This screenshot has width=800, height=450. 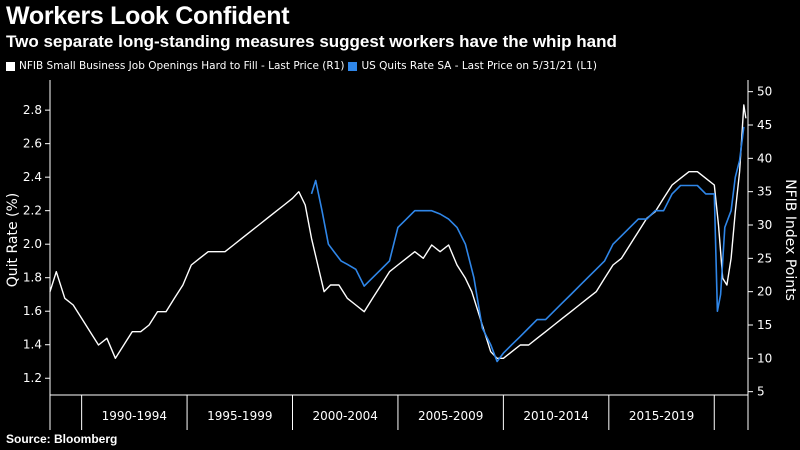 I want to click on chart-title: Workers Look Confident, so click(x=148, y=16).